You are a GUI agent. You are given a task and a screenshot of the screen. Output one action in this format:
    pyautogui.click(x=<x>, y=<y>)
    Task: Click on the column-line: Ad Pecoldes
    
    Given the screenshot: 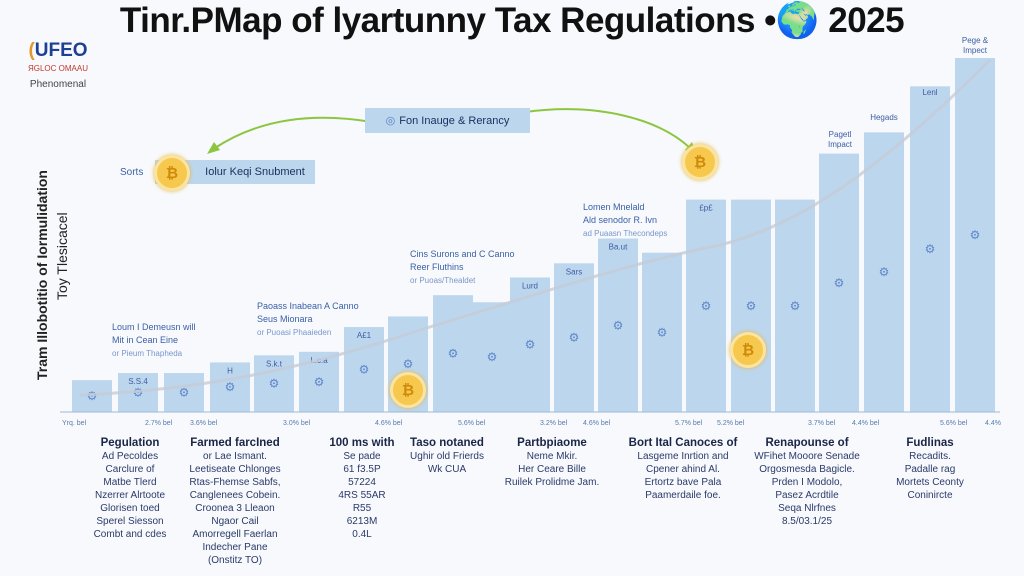 What is the action you would take?
    pyautogui.click(x=130, y=456)
    